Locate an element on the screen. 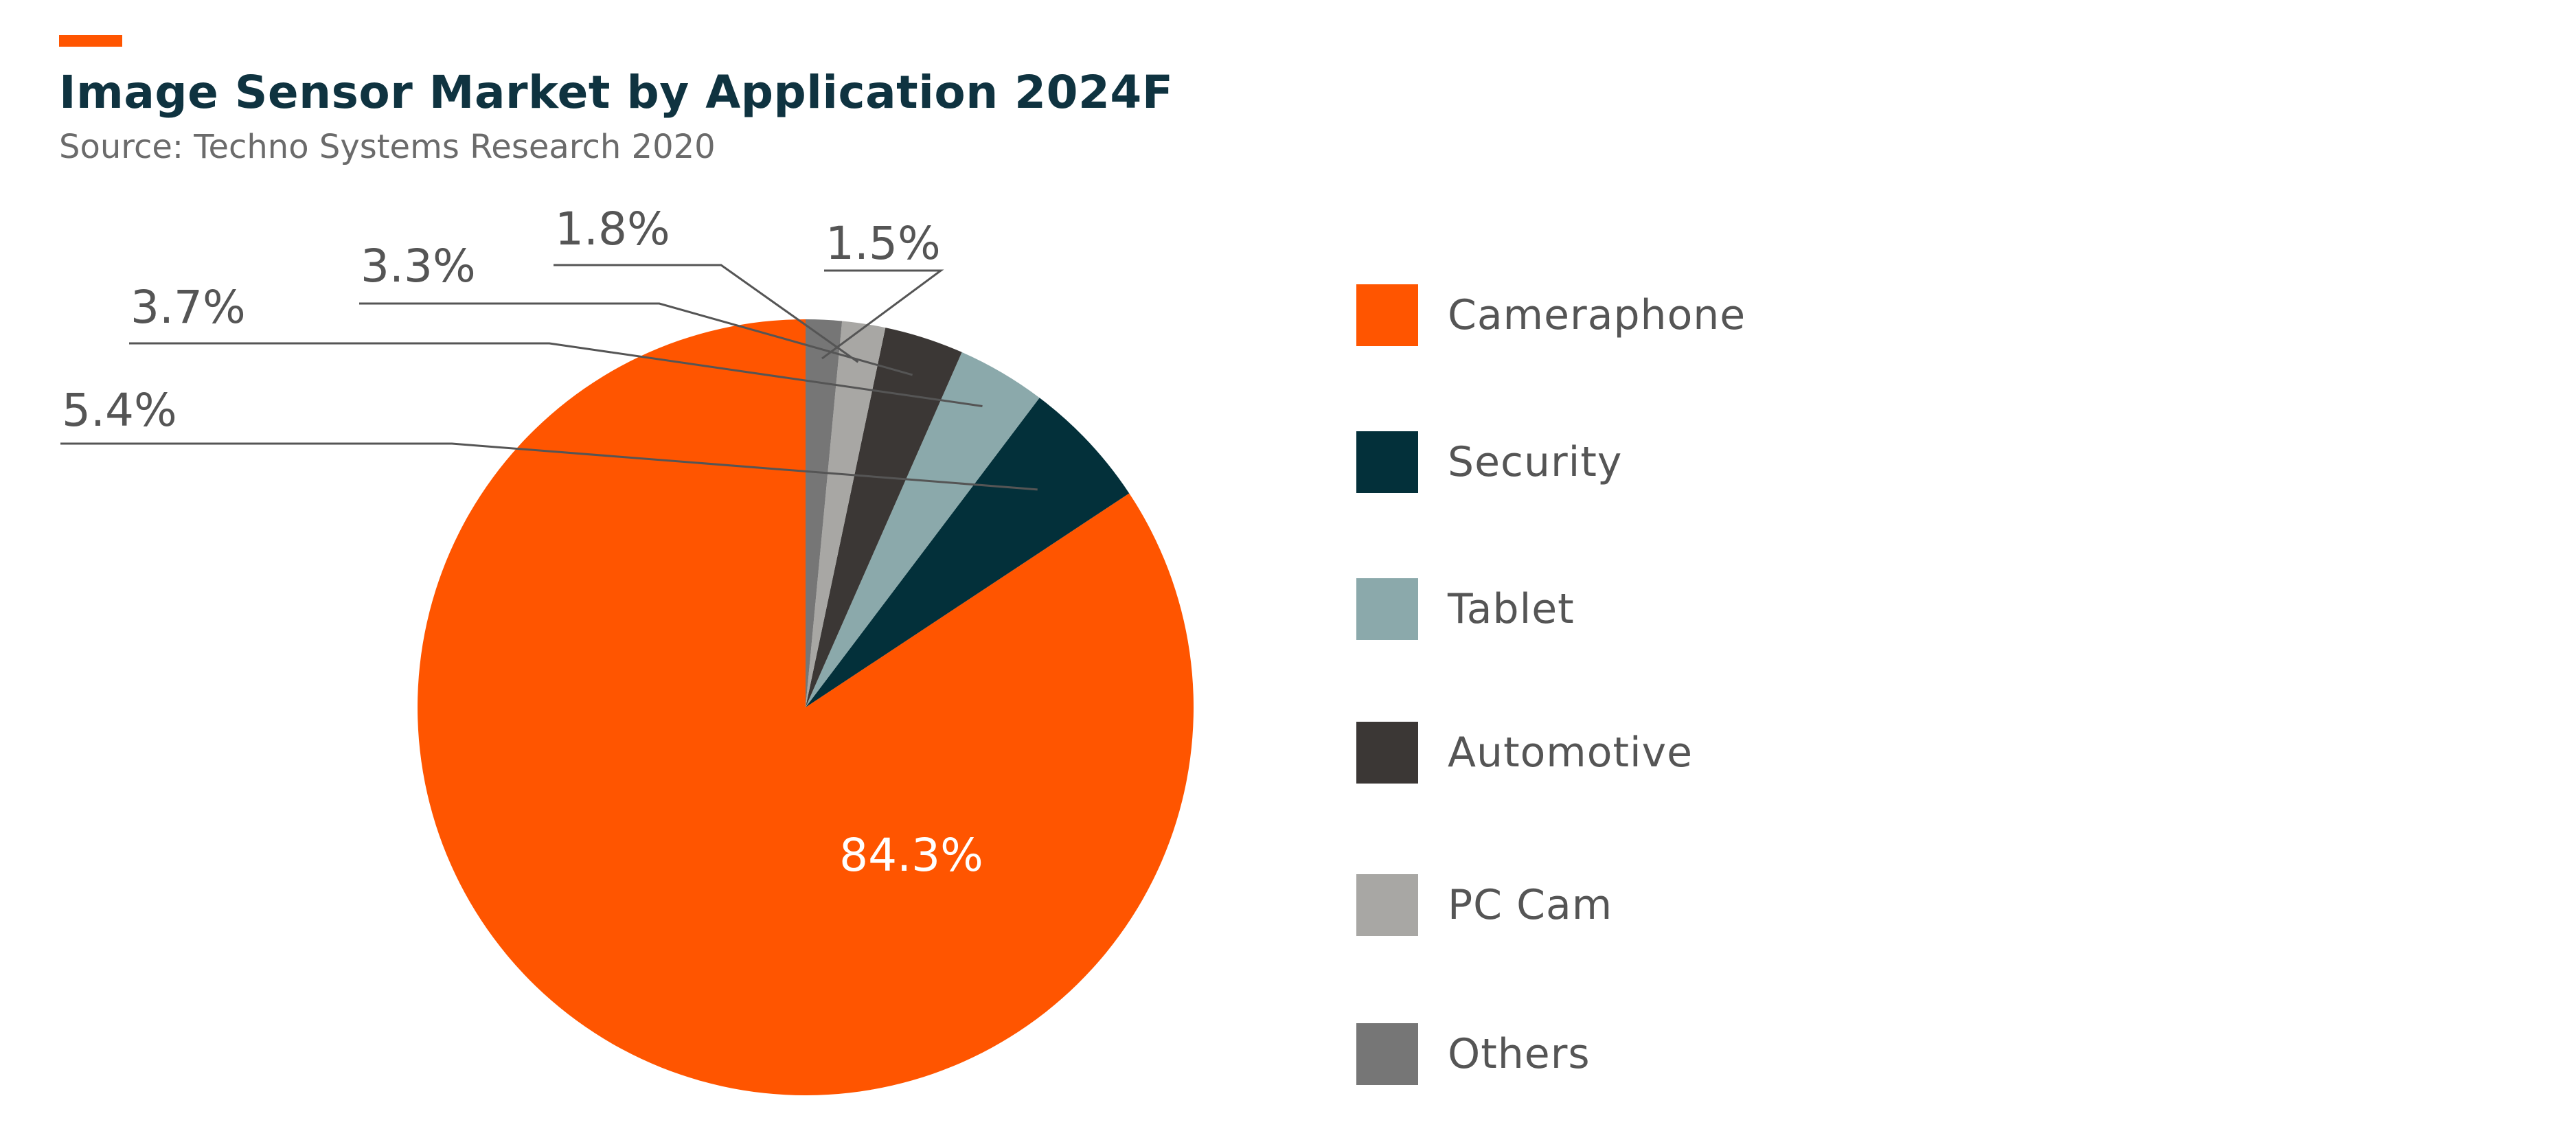 The width and height of the screenshot is (2576, 1142). chart-title: Image Sensor Market by Application 2024F is located at coordinates (616, 92).